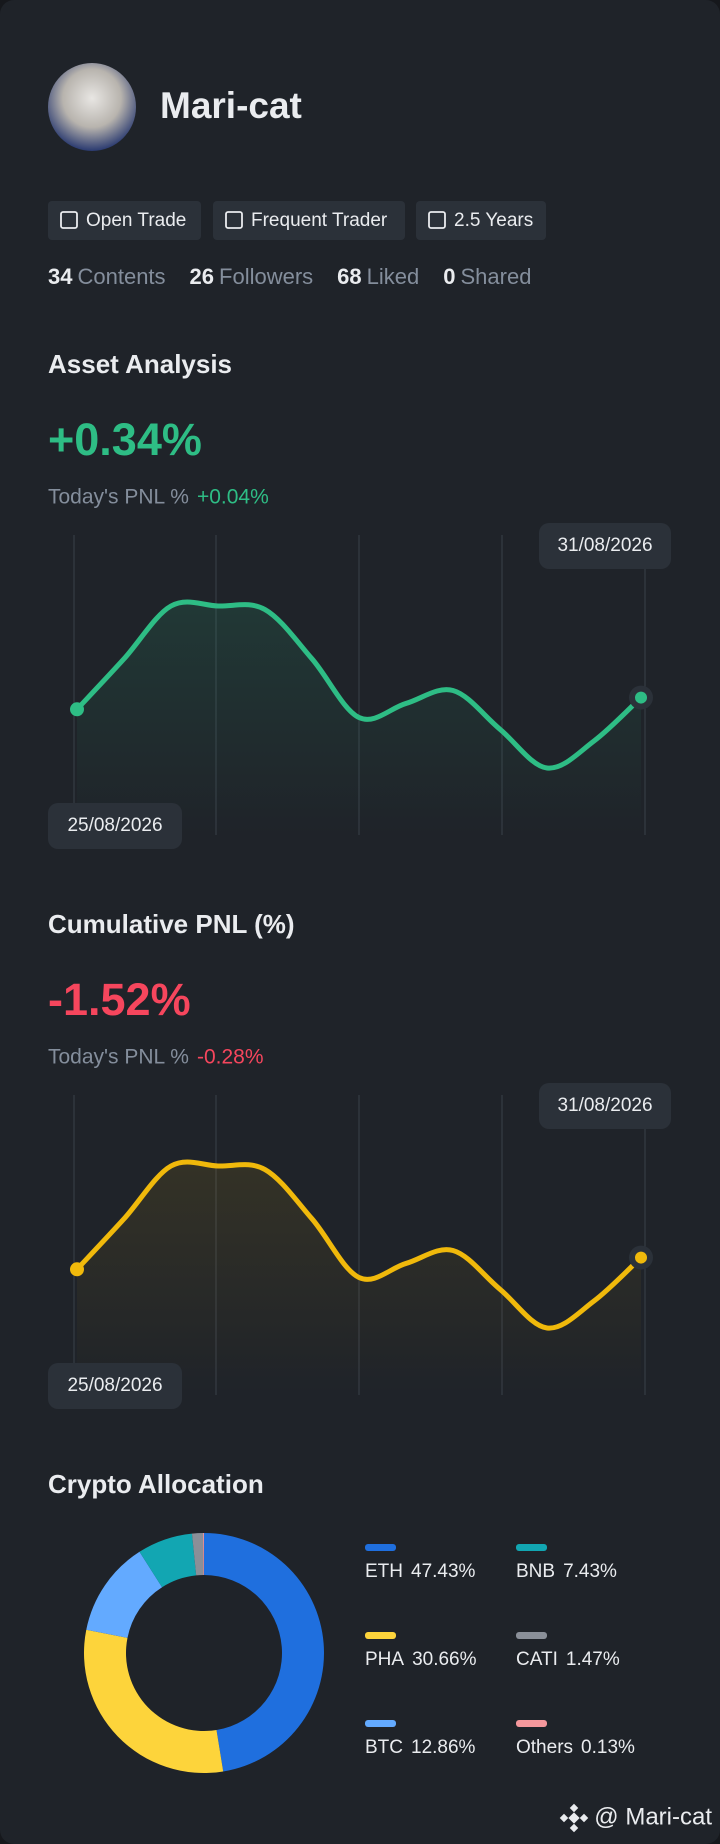 This screenshot has width=720, height=1844. What do you see at coordinates (92, 107) in the screenshot?
I see `avatar` at bounding box center [92, 107].